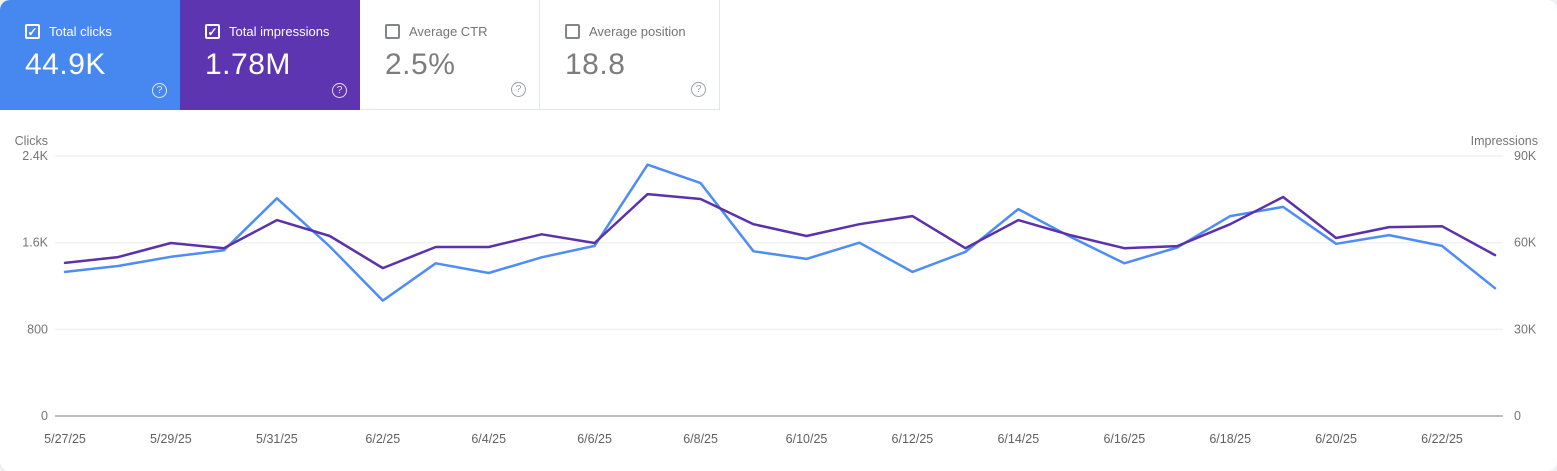 The height and width of the screenshot is (471, 1557). What do you see at coordinates (1525, 156) in the screenshot?
I see `right-axis-tick: 90K` at bounding box center [1525, 156].